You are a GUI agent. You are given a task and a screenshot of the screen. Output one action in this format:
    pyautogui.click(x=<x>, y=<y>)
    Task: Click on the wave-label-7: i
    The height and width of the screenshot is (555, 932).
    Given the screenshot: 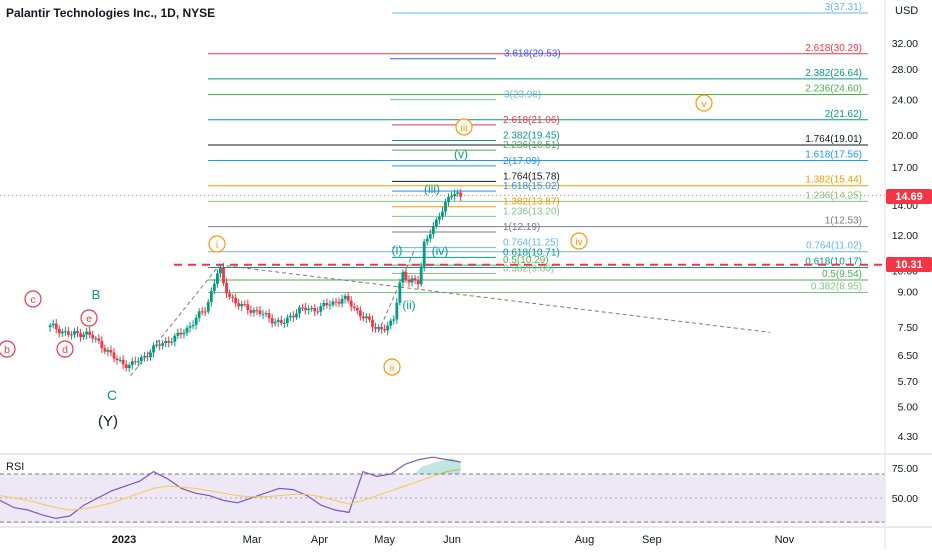 What is the action you would take?
    pyautogui.click(x=217, y=244)
    